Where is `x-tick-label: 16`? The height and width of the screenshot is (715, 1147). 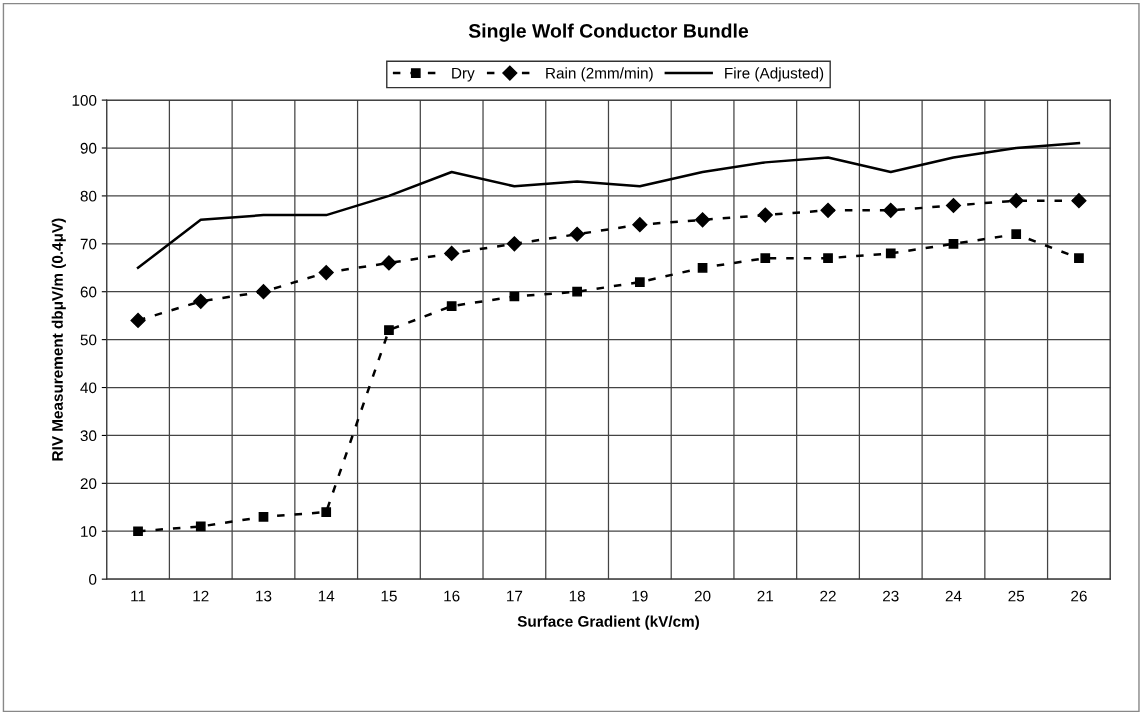
x-tick-label: 16 is located at coordinates (452, 596).